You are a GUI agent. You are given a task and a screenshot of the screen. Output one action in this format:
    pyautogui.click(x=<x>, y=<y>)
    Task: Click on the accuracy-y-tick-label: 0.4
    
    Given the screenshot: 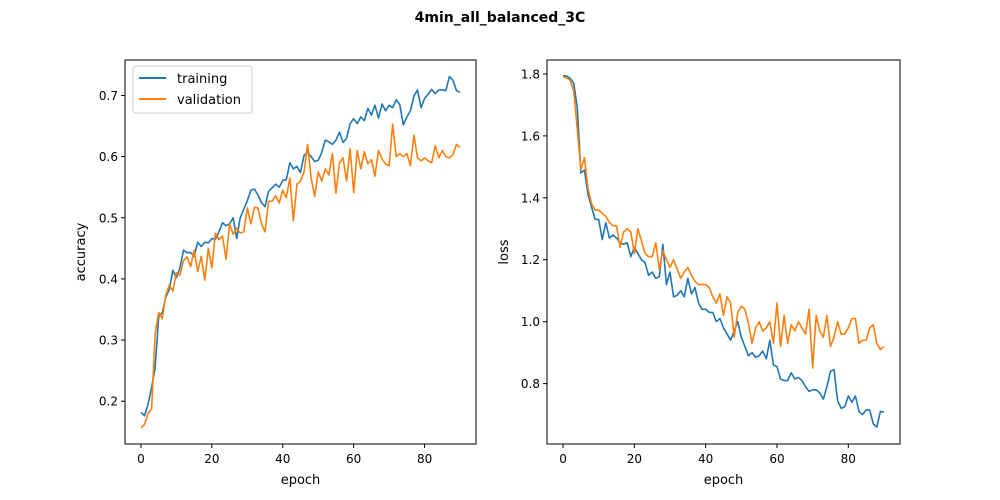 What is the action you would take?
    pyautogui.click(x=108, y=279)
    